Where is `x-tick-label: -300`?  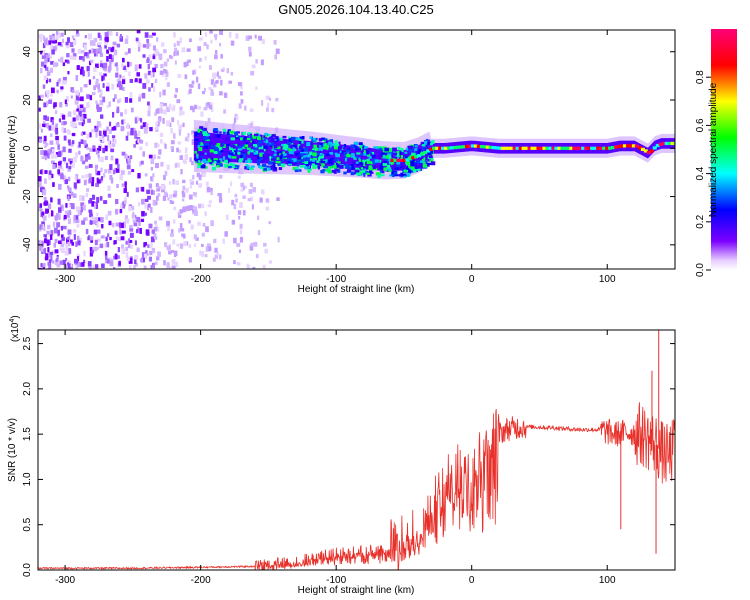
x-tick-label: -300 is located at coordinates (65, 279).